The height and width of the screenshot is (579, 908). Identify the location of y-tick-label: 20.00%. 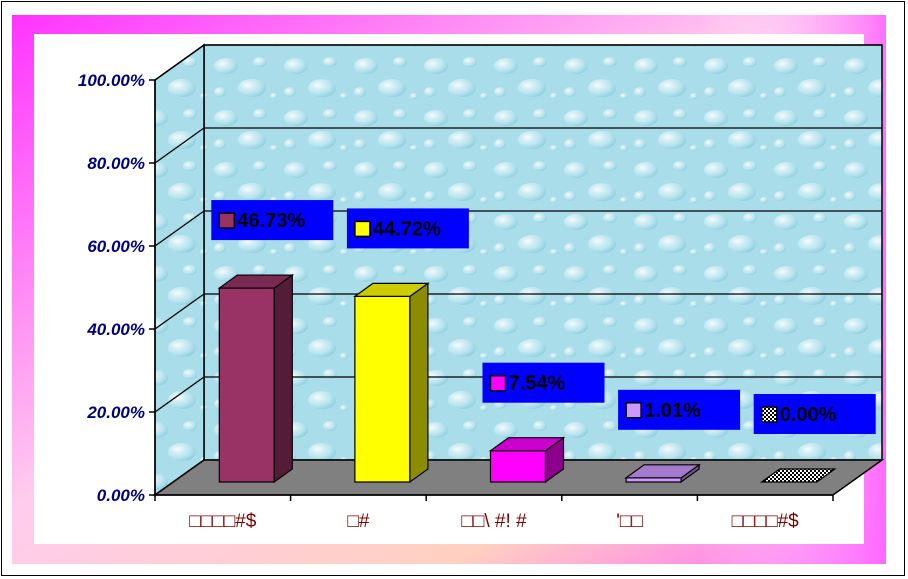
(115, 412).